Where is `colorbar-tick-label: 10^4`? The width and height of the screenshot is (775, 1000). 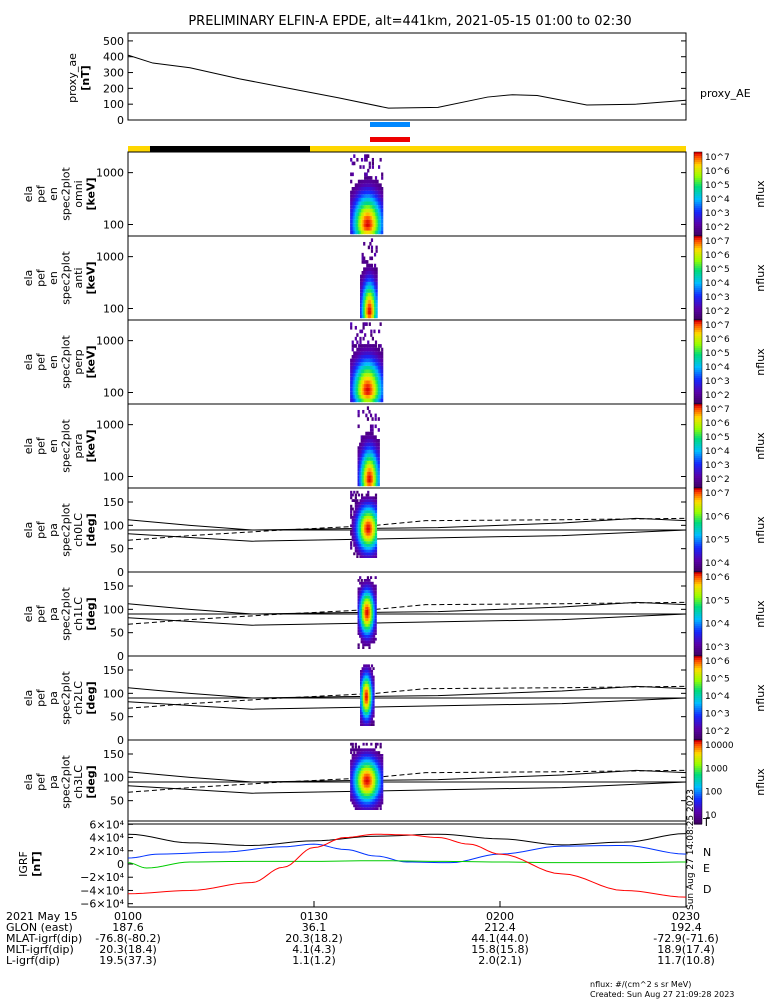
colorbar-tick-label: 10^4 is located at coordinates (717, 200).